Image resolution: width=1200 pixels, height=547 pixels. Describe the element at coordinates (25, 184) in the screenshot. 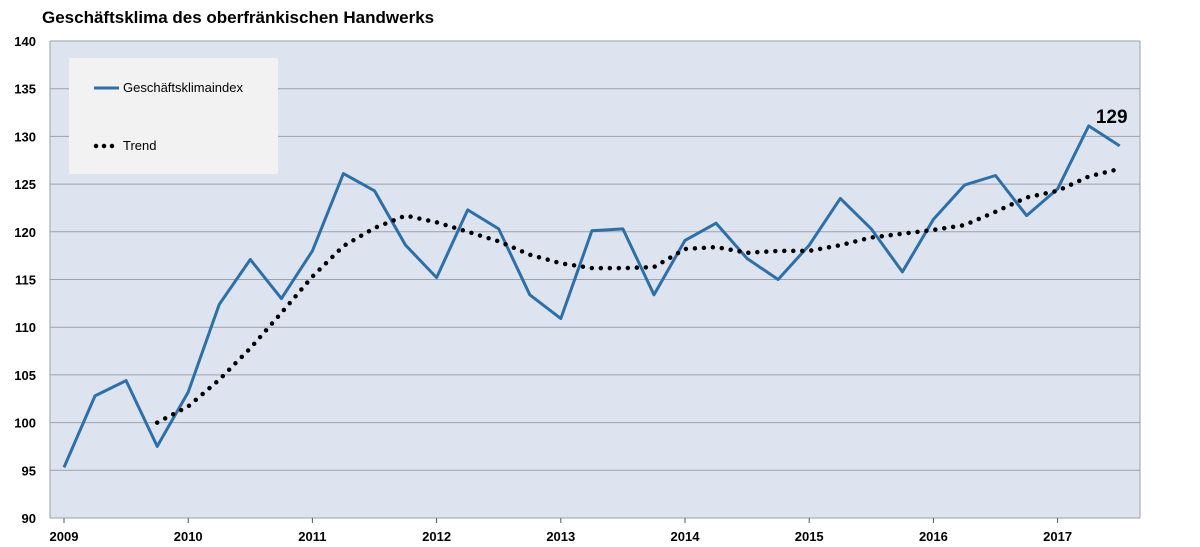

I see `y-tick-label: 125` at that location.